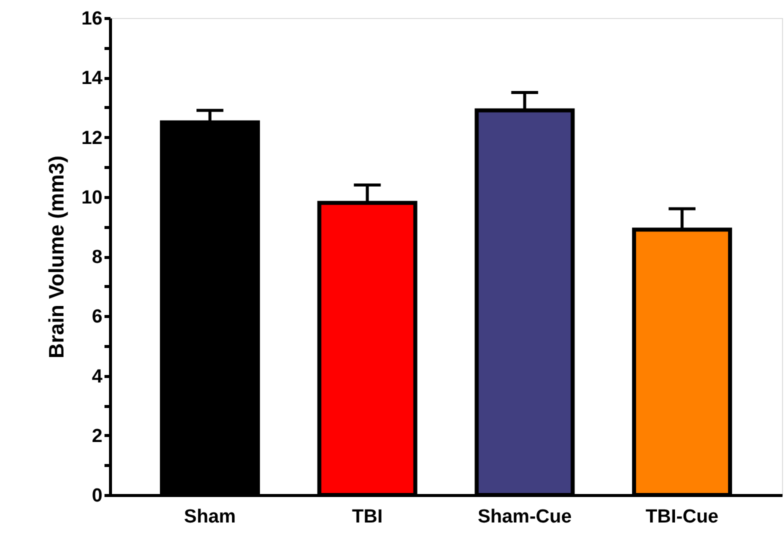  Describe the element at coordinates (97, 317) in the screenshot. I see `y-tick-label: 6` at that location.